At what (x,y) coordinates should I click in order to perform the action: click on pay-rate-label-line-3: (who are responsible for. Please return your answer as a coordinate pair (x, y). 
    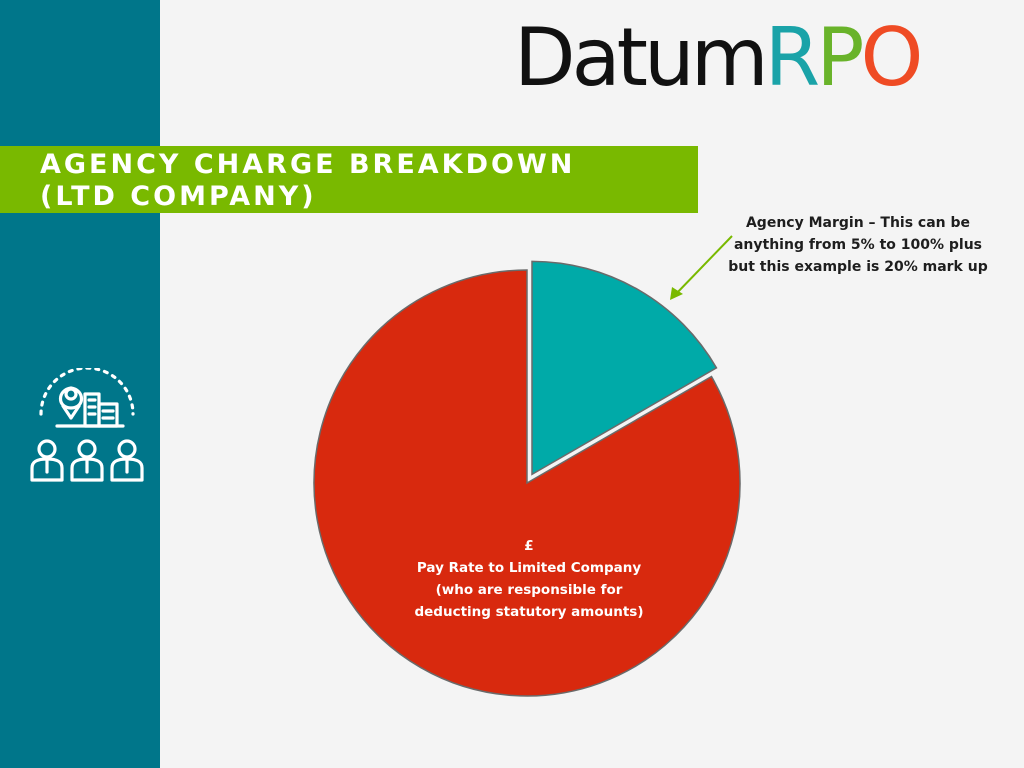
    Looking at the image, I should click on (529, 590).